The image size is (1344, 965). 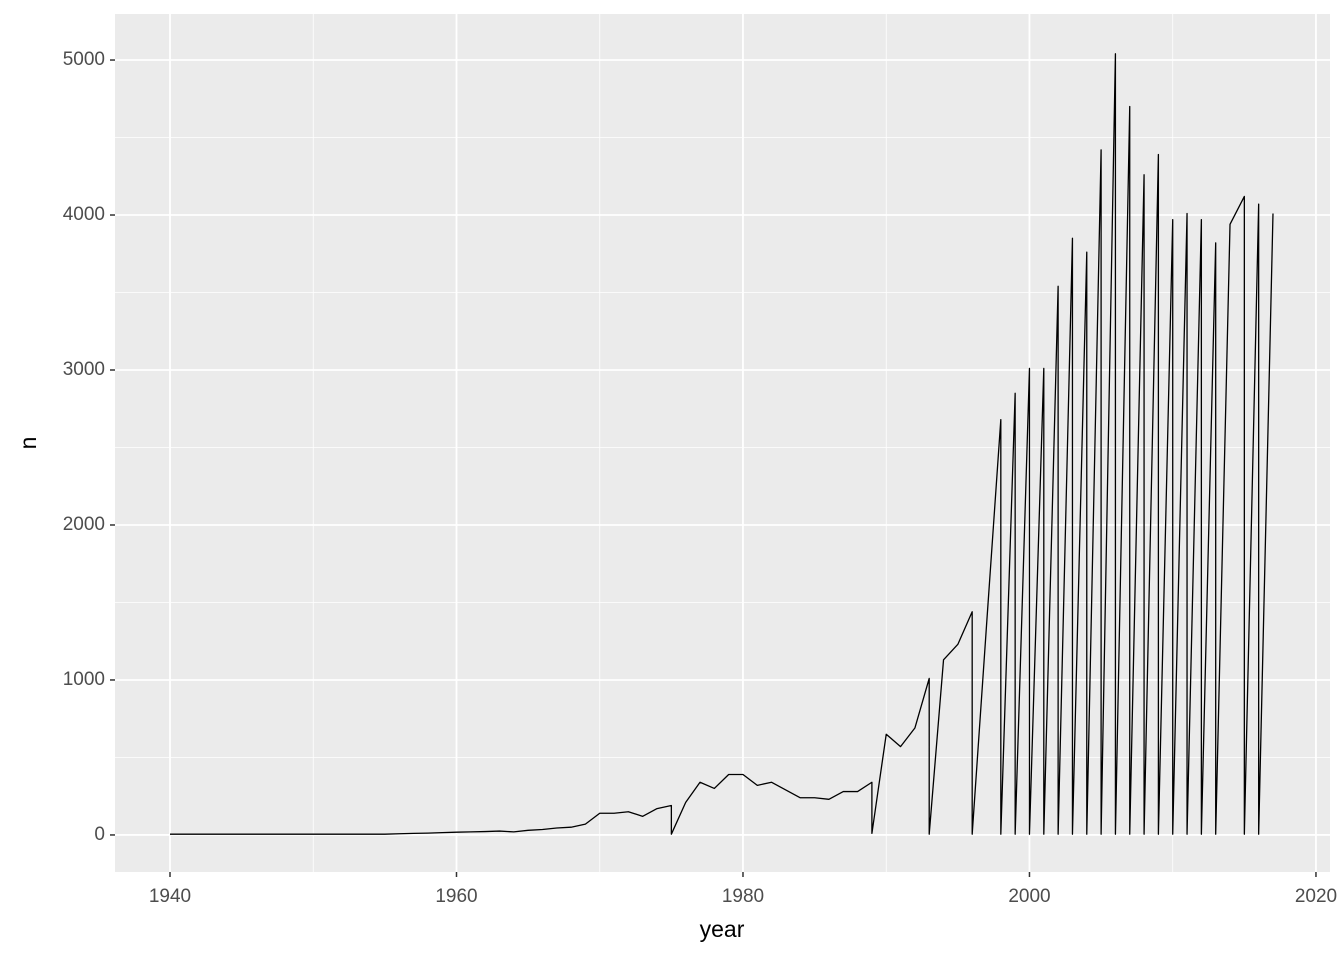 I want to click on x-tick-label: 2020, so click(x=1316, y=896).